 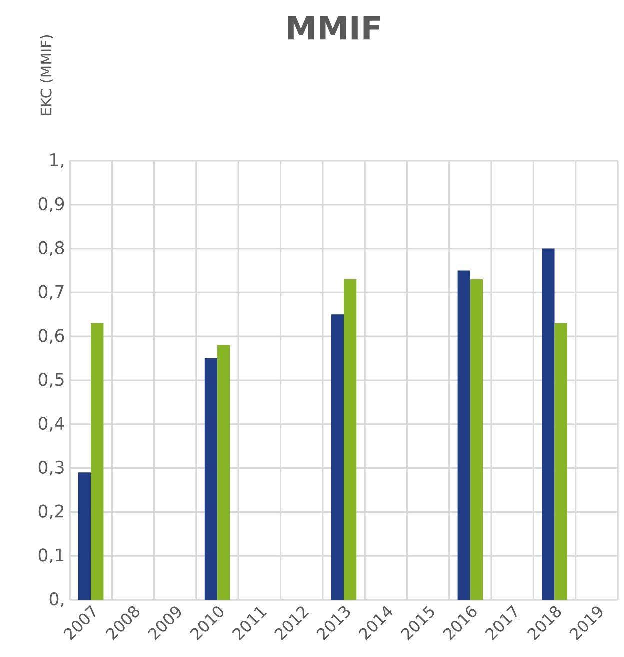 What do you see at coordinates (51, 380) in the screenshot?
I see `y-tick-label: 0,5` at bounding box center [51, 380].